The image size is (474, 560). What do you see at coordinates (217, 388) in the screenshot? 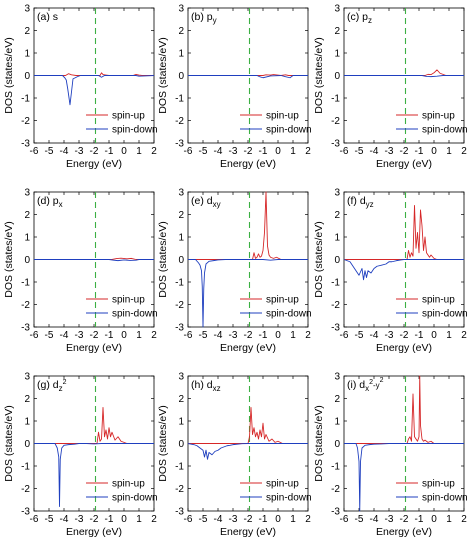
I see `orbital-subscript: xz` at bounding box center [217, 388].